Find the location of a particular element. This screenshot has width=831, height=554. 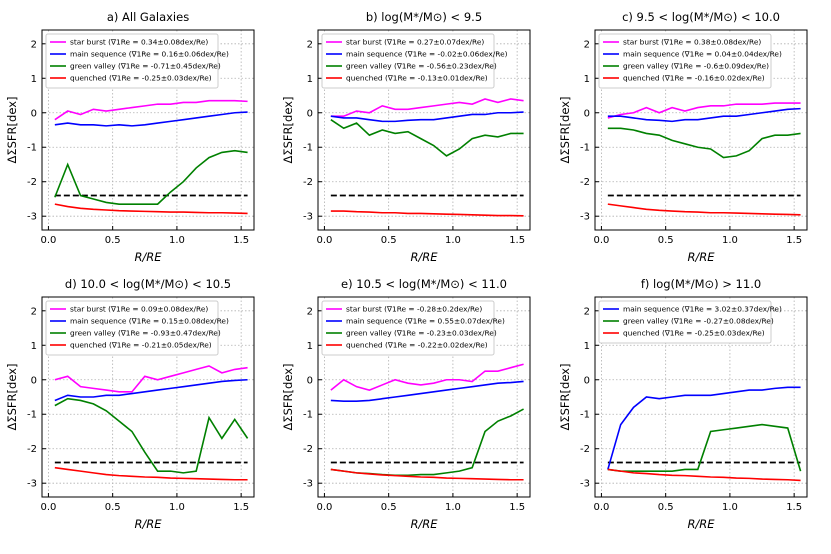

legend-label: star burst (∇1Re = 0.27±0.07dex/Re) is located at coordinates (415, 42).